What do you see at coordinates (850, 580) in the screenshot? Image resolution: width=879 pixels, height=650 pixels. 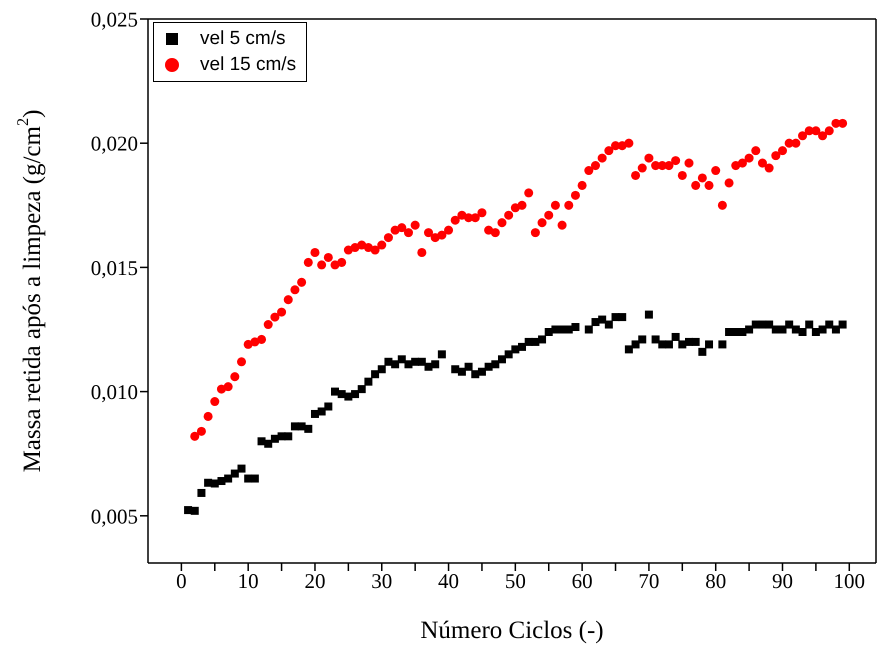 I see `x-tick-label: 100` at bounding box center [850, 580].